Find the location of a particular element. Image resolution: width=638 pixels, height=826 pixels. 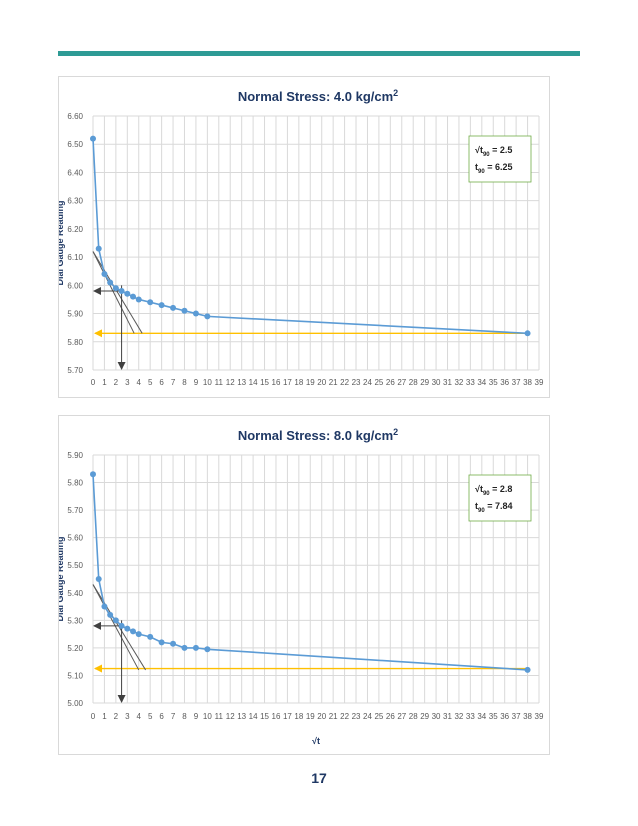

tangent-line is located at coordinates (113, 292).